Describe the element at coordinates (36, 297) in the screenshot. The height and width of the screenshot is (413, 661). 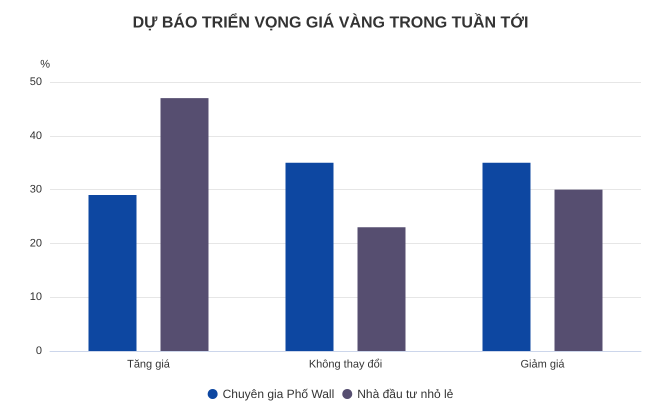
I see `y-tick-label: 10` at that location.